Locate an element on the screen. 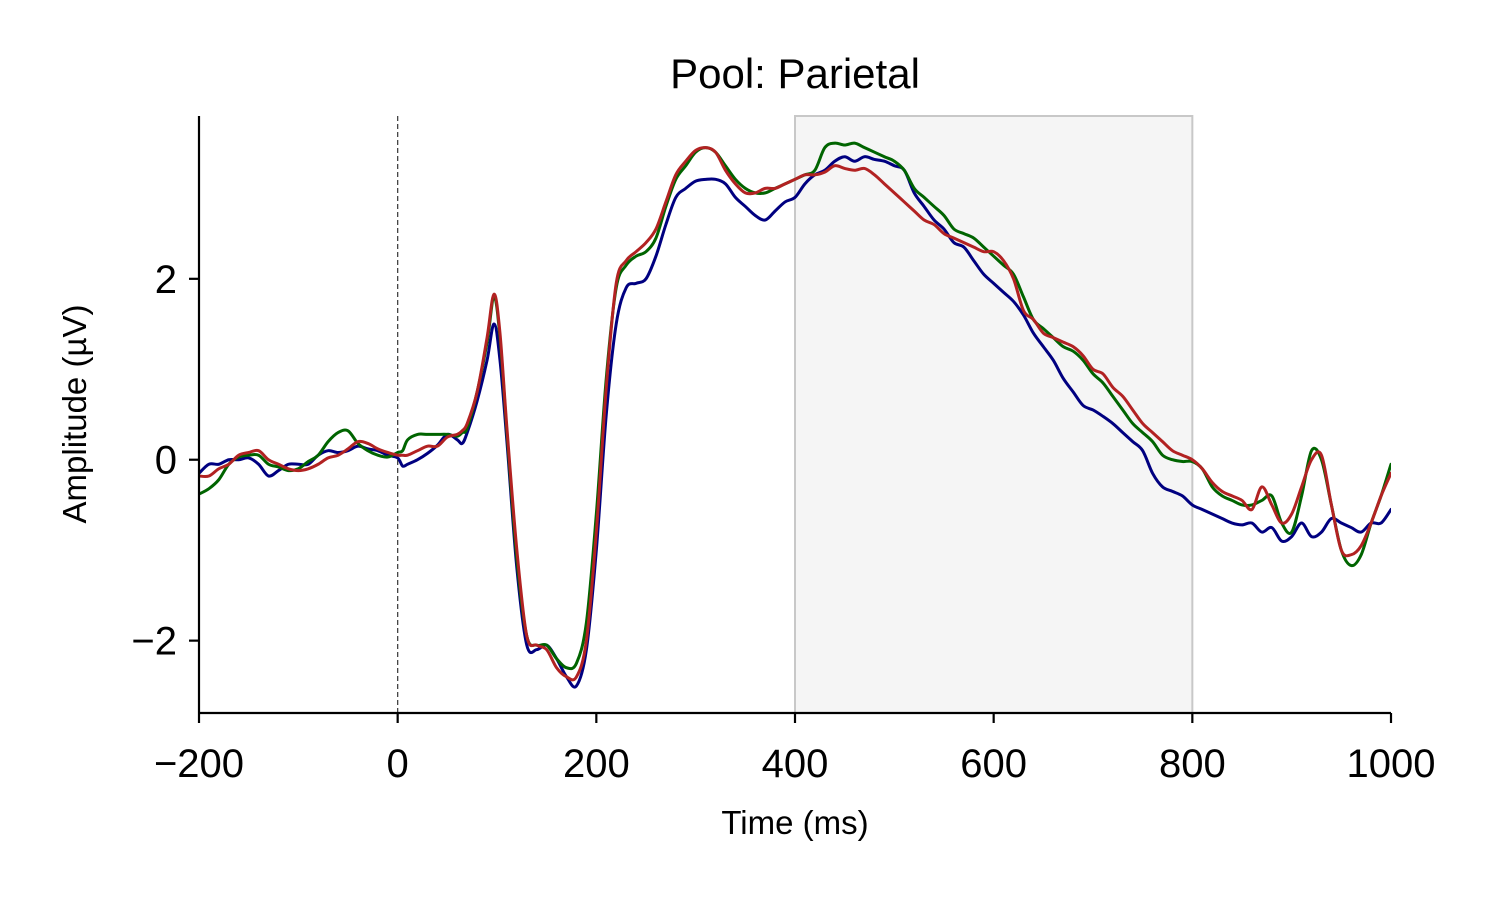 The width and height of the screenshot is (1500, 900). y-axis-label: Amplitude (µV) is located at coordinates (74, 414).